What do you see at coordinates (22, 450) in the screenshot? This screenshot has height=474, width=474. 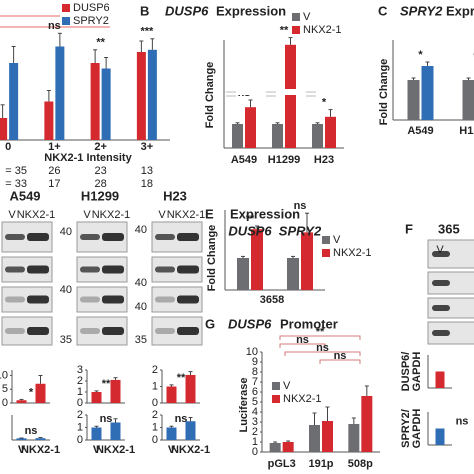 I see `category-label: V` at bounding box center [22, 450].